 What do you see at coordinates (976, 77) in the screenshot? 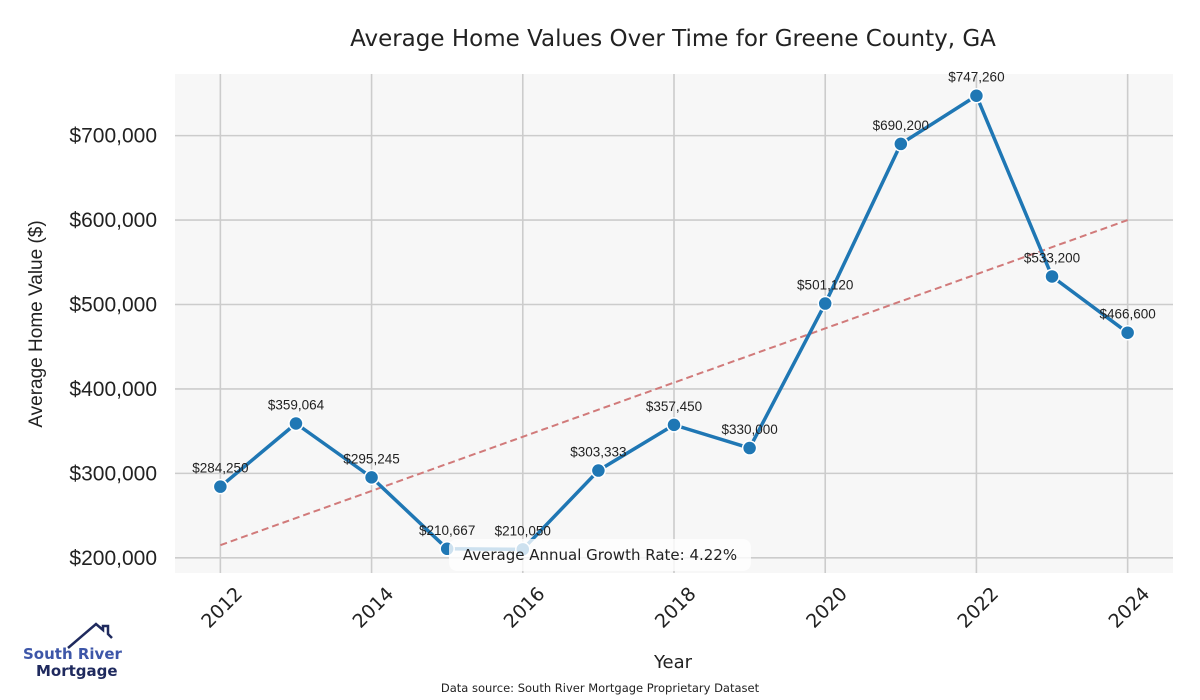
I see `data-label: $747,260` at bounding box center [976, 77].